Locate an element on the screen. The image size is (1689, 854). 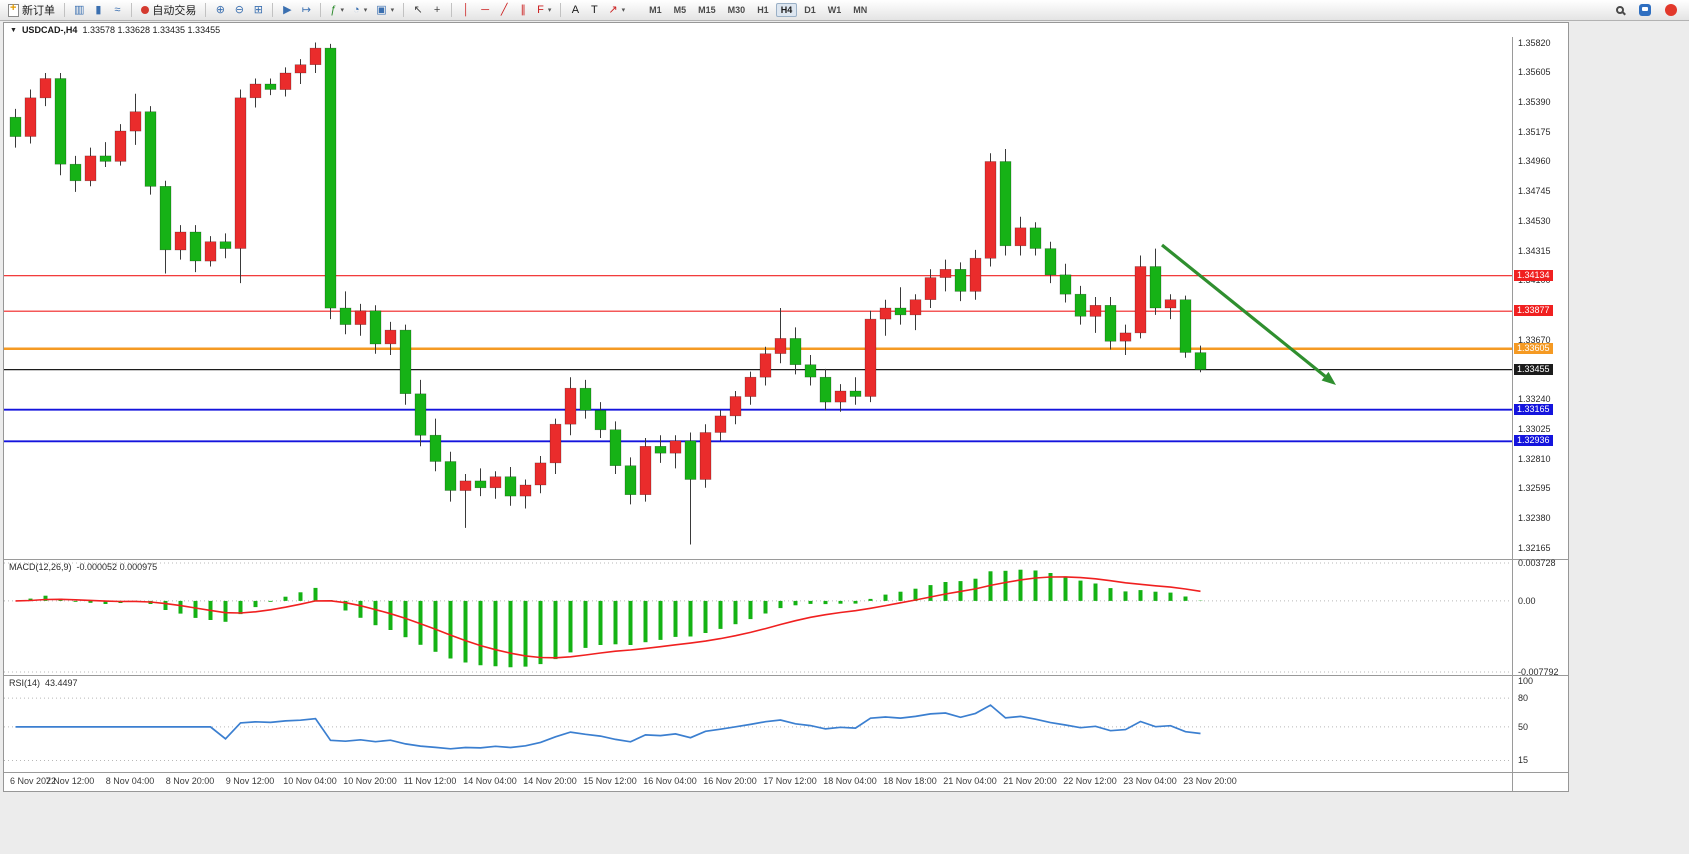
fibonacci-button: F ▾ is located at coordinates (544, 10).